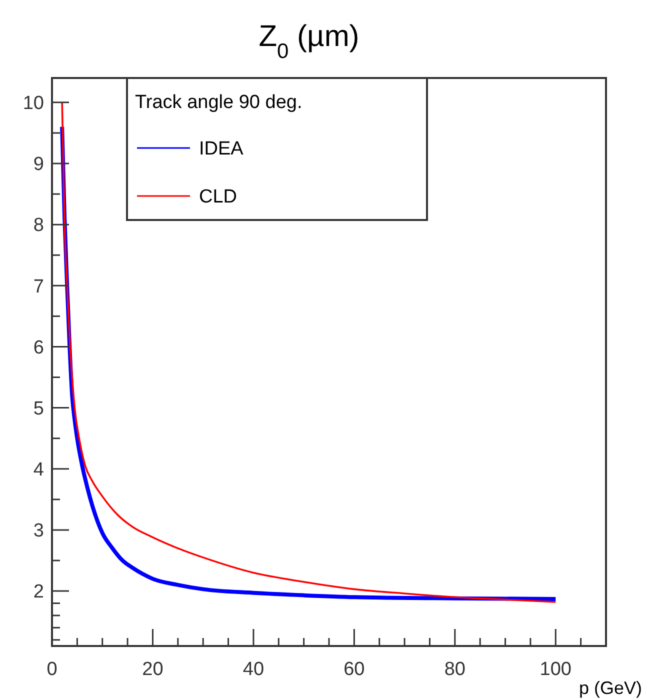 The height and width of the screenshot is (699, 646). What do you see at coordinates (38, 531) in the screenshot?
I see `y-tick-label: 3` at bounding box center [38, 531].